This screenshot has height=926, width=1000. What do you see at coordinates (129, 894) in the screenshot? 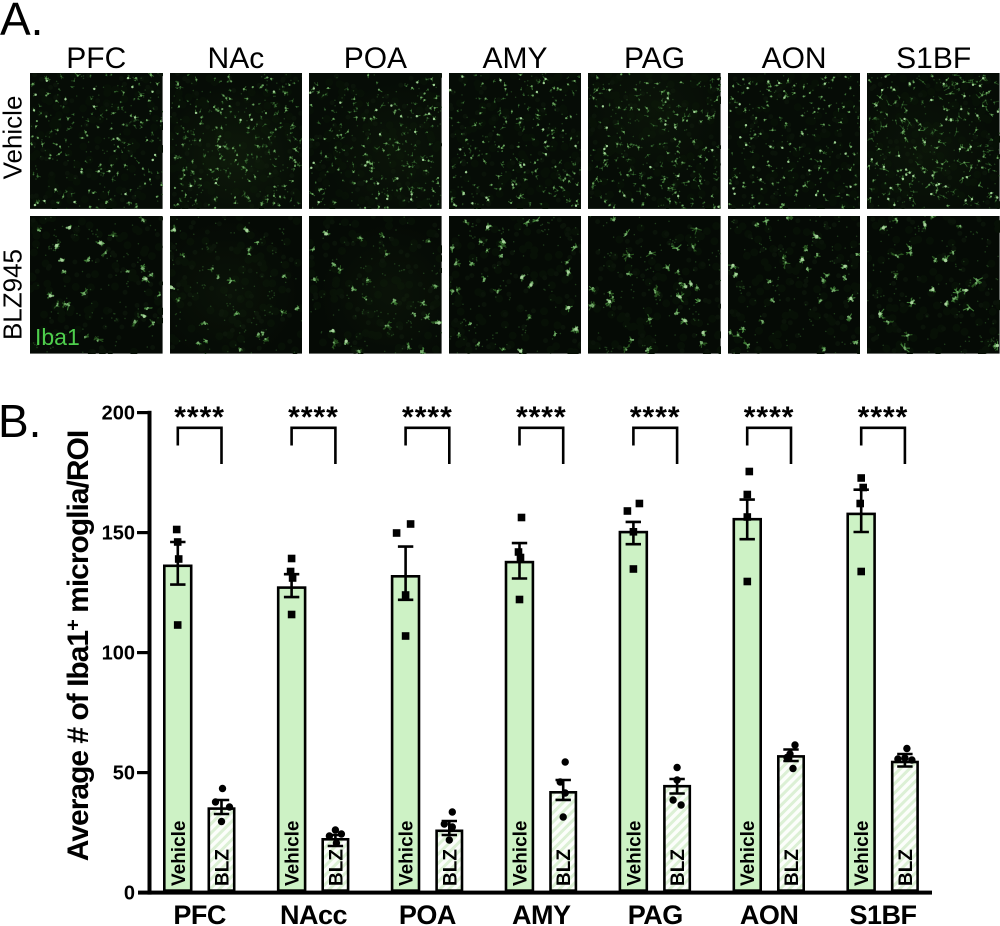
I see `svg-text: 0` at bounding box center [129, 894].